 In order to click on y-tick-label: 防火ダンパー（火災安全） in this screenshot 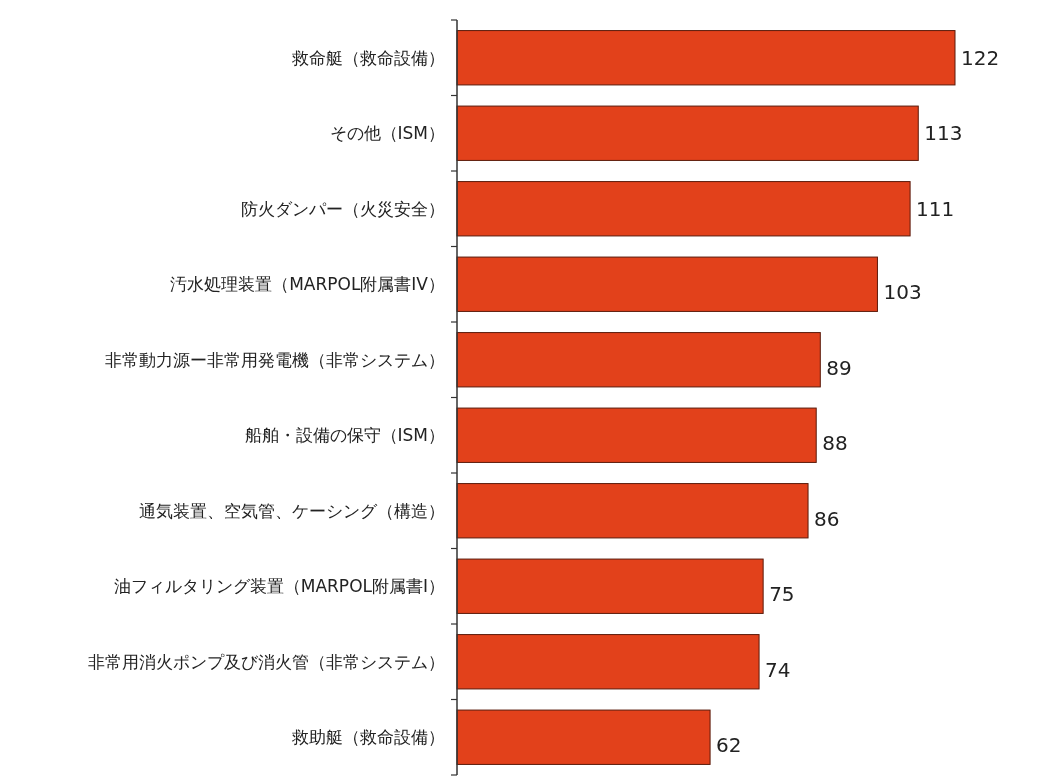, I will do `click(343, 208)`.